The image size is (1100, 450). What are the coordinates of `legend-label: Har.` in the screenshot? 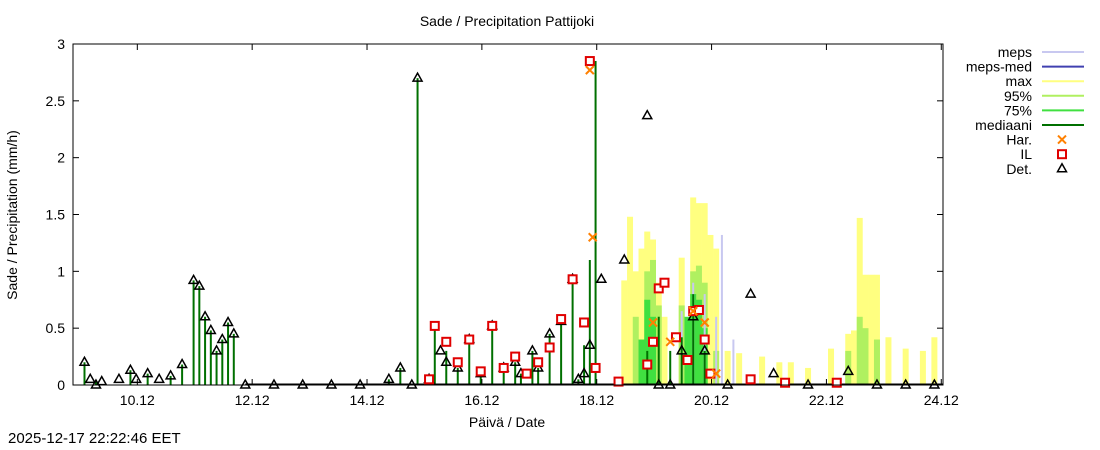 It's located at (1019, 140).